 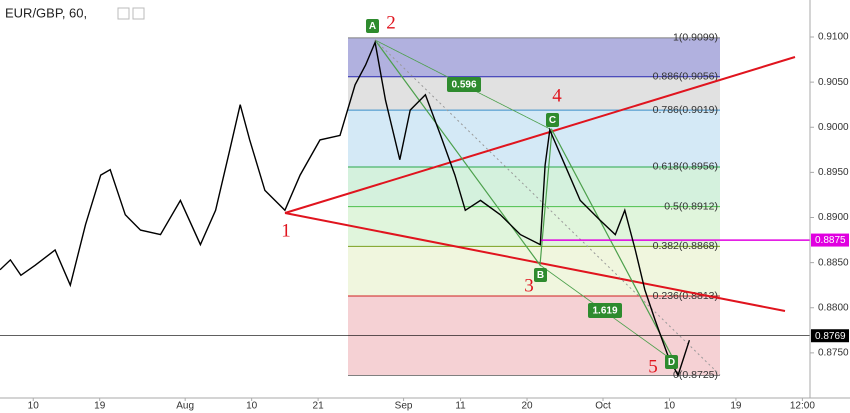 What do you see at coordinates (286, 230) in the screenshot?
I see `wave-label: 1` at bounding box center [286, 230].